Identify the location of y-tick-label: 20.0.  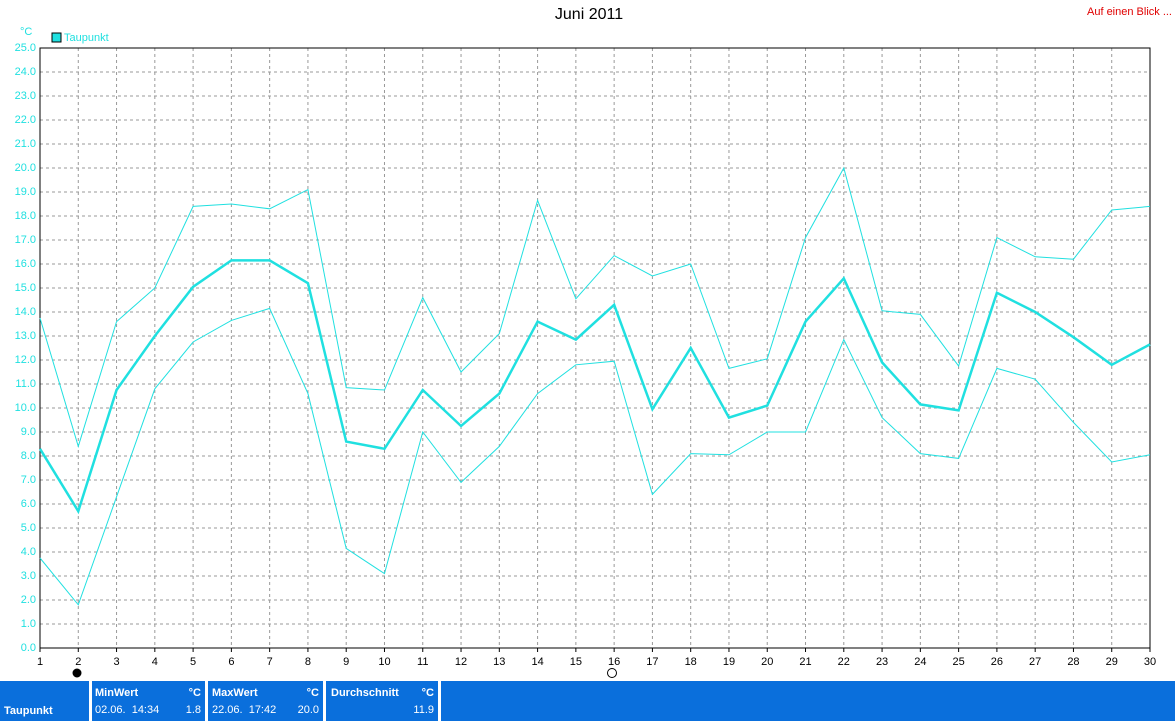
(25, 168).